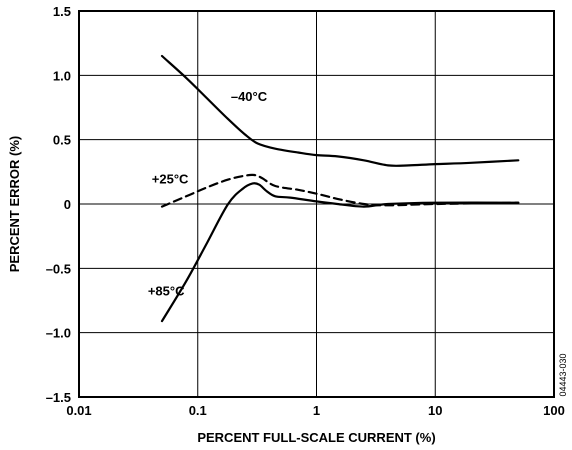 Image resolution: width=572 pixels, height=450 pixels. What do you see at coordinates (62, 140) in the screenshot?
I see `y-tick-label: 0.5` at bounding box center [62, 140].